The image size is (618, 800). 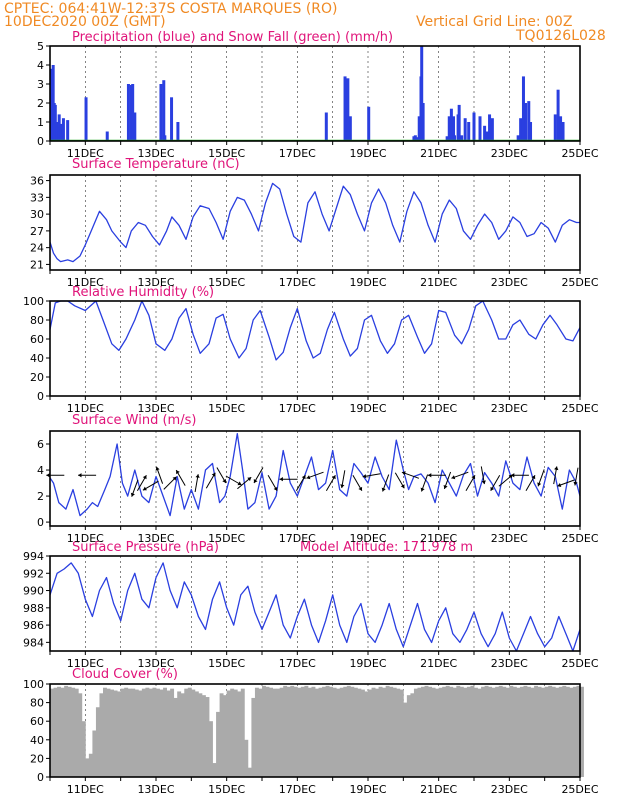 I want to click on cloud-ytick-label: 40, so click(x=37, y=740).